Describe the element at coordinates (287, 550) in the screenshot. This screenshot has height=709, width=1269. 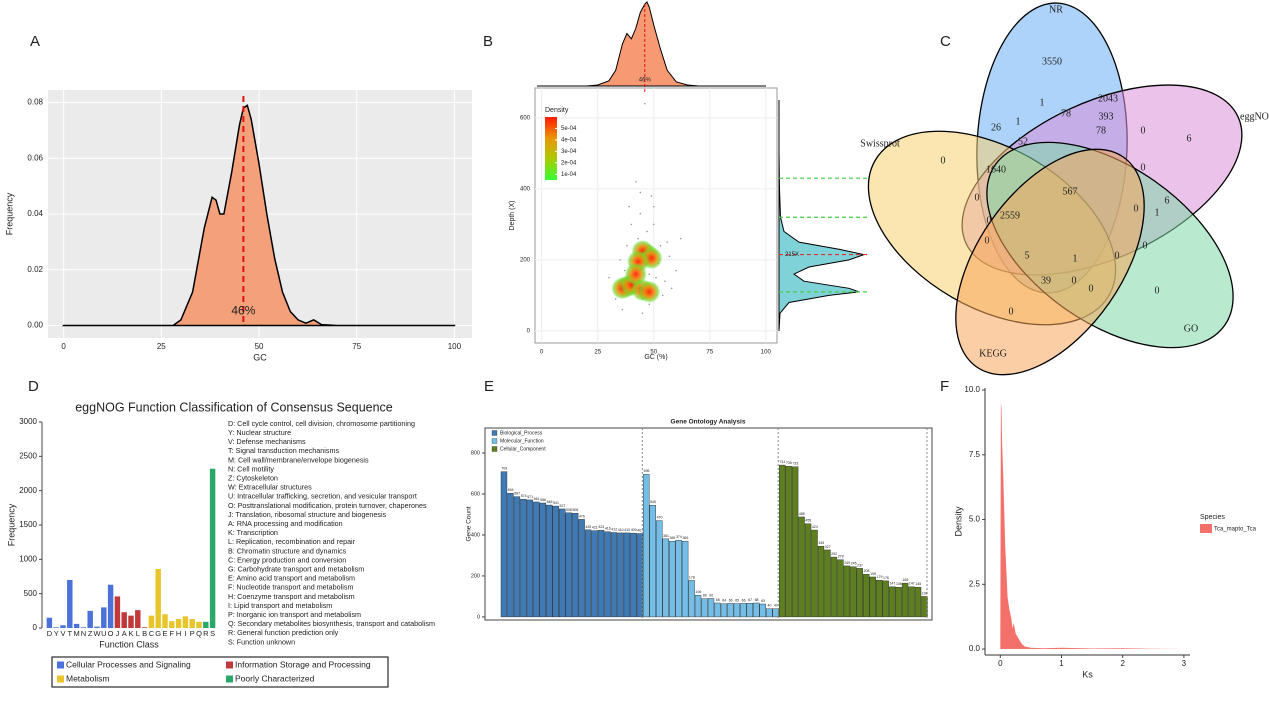
I see `class-description: B: Chromatin structure and dynamics` at that location.